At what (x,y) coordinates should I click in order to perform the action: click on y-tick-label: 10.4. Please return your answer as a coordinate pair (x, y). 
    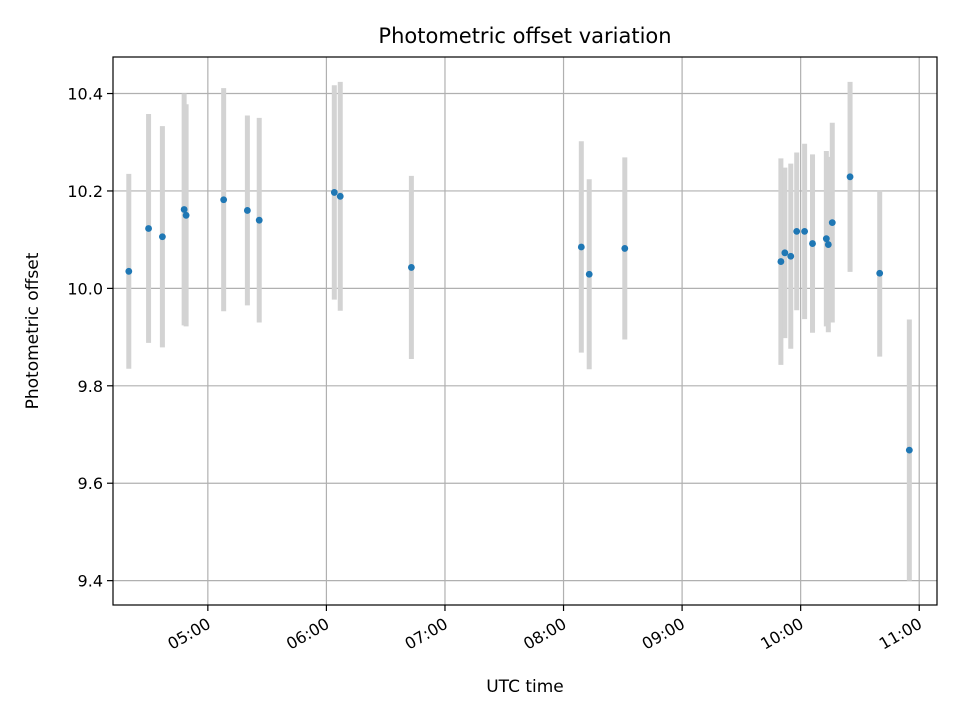
    Looking at the image, I should click on (85, 94).